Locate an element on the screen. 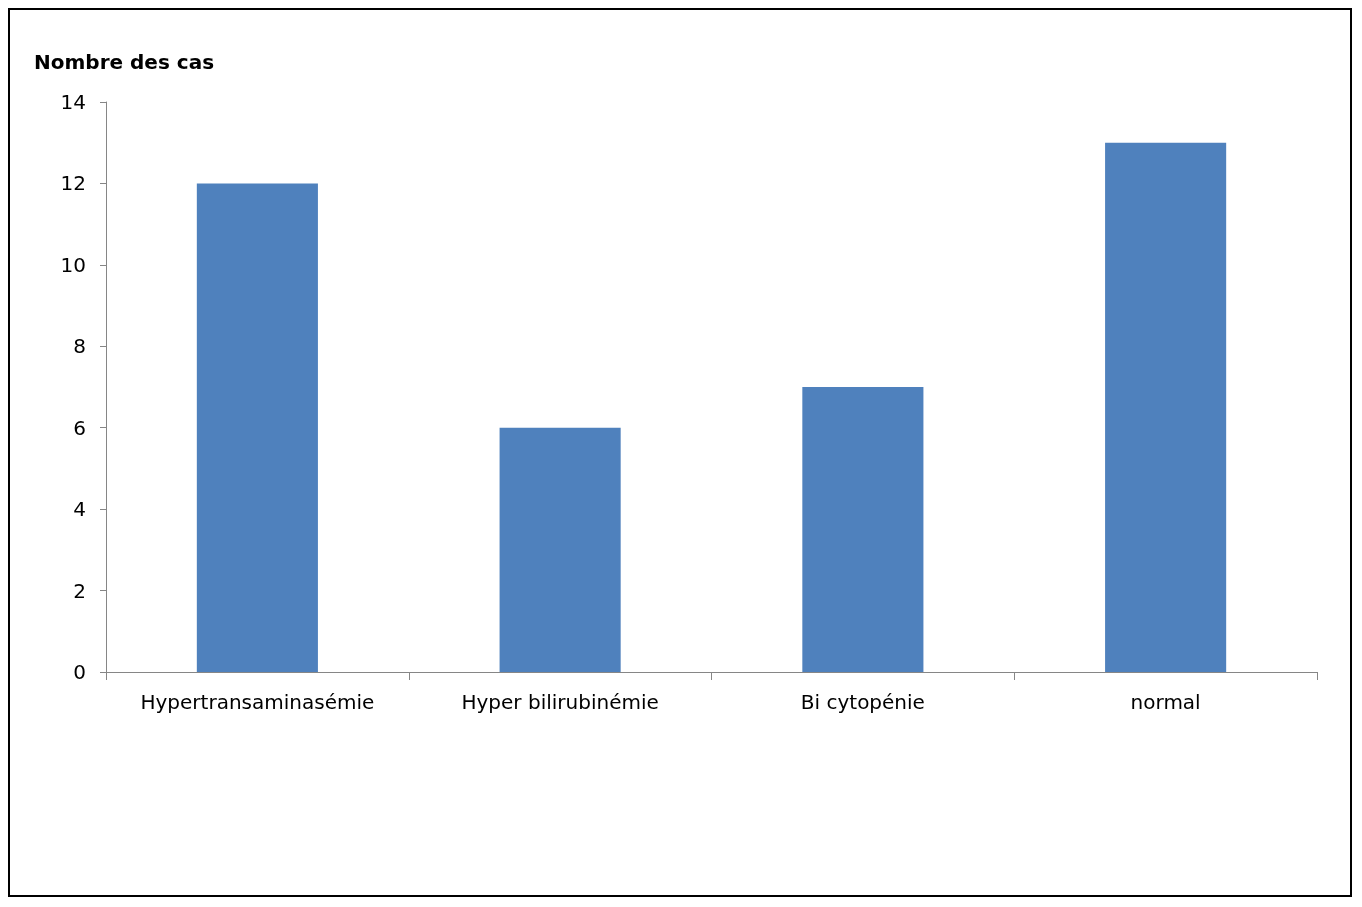 The image size is (1362, 907). y-tick-label: 10 is located at coordinates (73, 264).